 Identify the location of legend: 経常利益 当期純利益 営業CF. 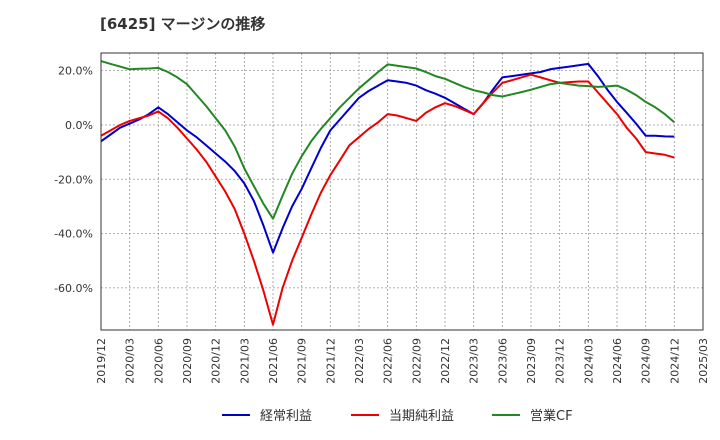
(397, 416).